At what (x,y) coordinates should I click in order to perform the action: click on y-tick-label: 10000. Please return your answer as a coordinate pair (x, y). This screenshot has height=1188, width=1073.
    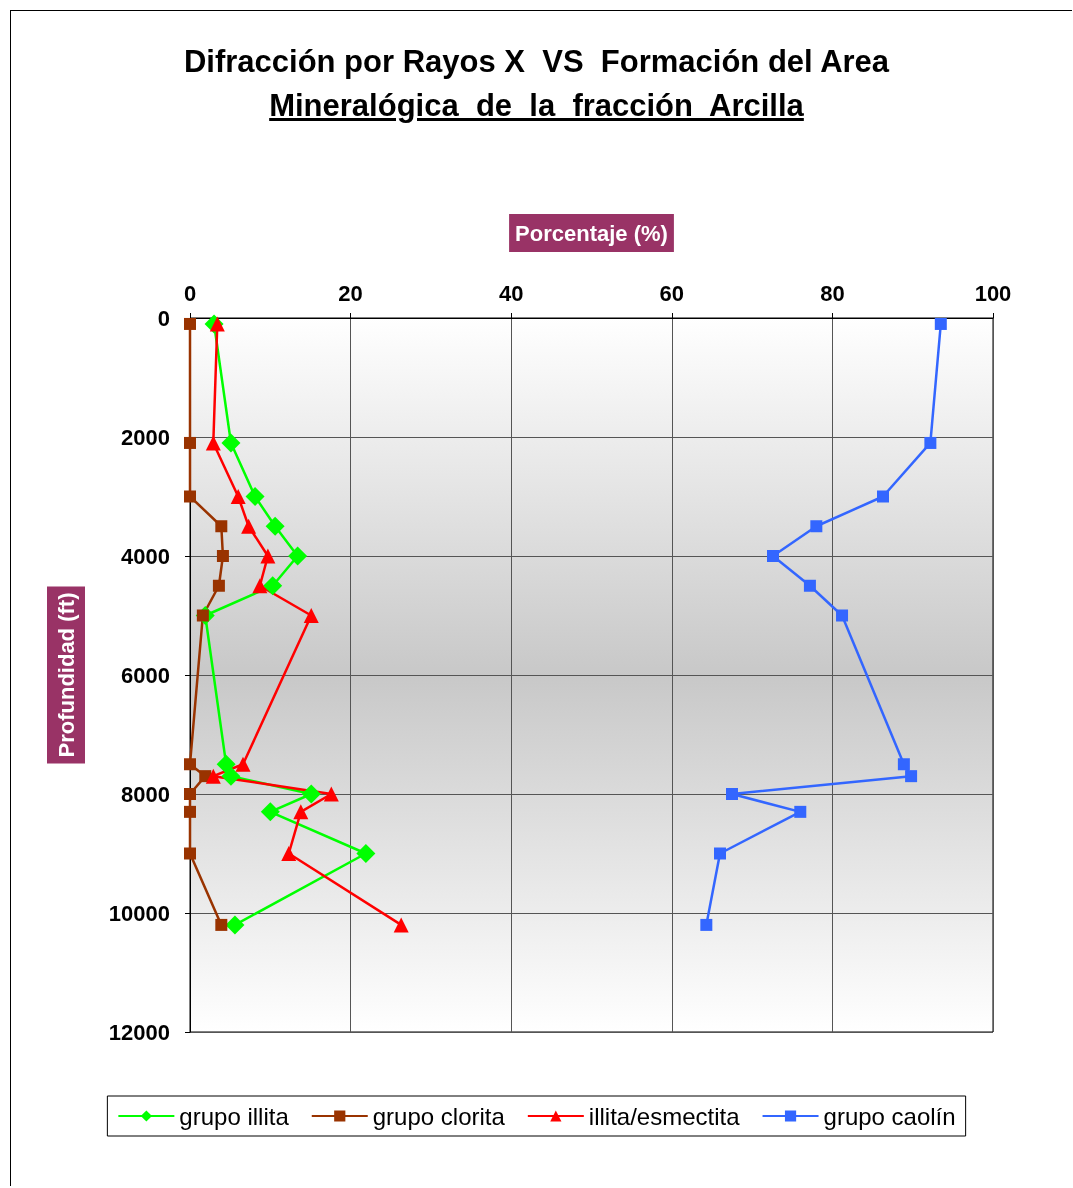
    Looking at the image, I should click on (139, 913).